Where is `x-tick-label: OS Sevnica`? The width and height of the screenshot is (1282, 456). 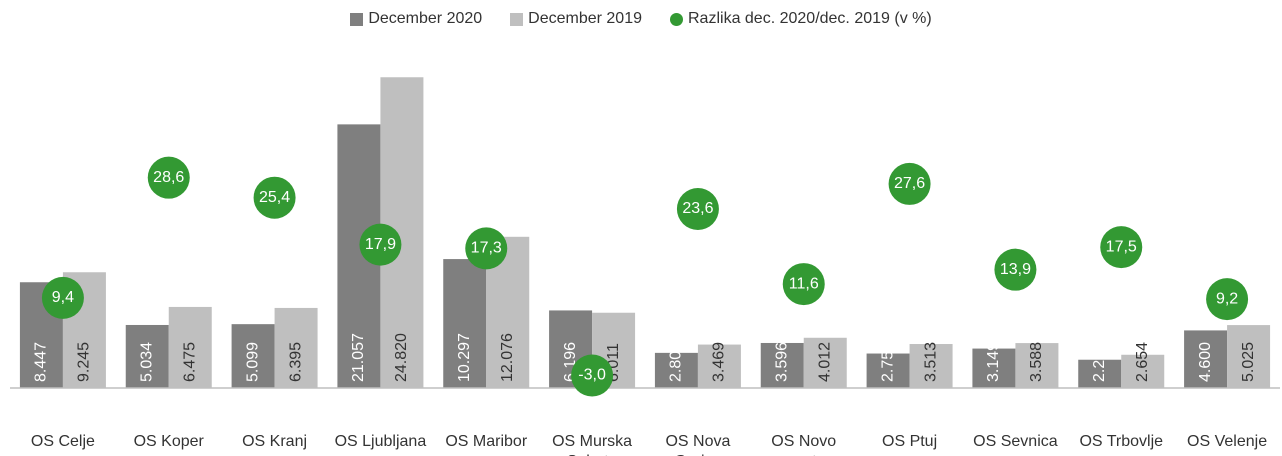 x-tick-label: OS Sevnica is located at coordinates (1015, 441).